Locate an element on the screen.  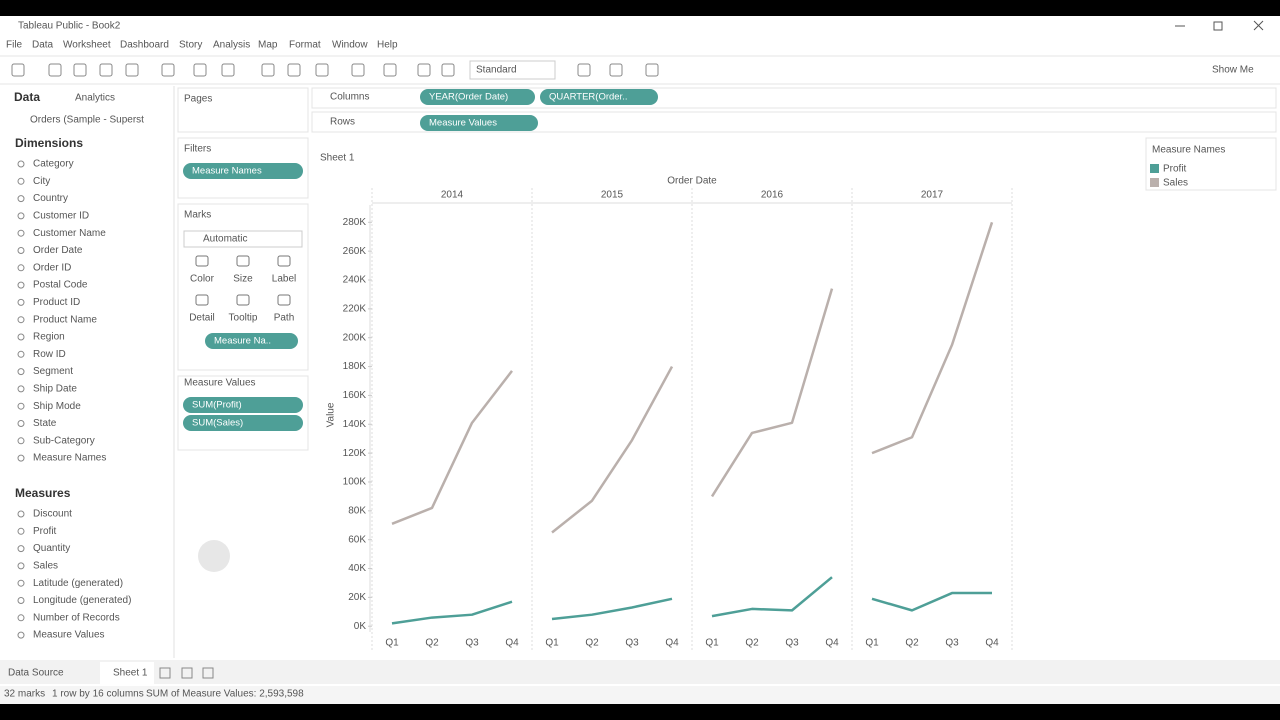
dimension-field: Customer Name is located at coordinates (69, 233).